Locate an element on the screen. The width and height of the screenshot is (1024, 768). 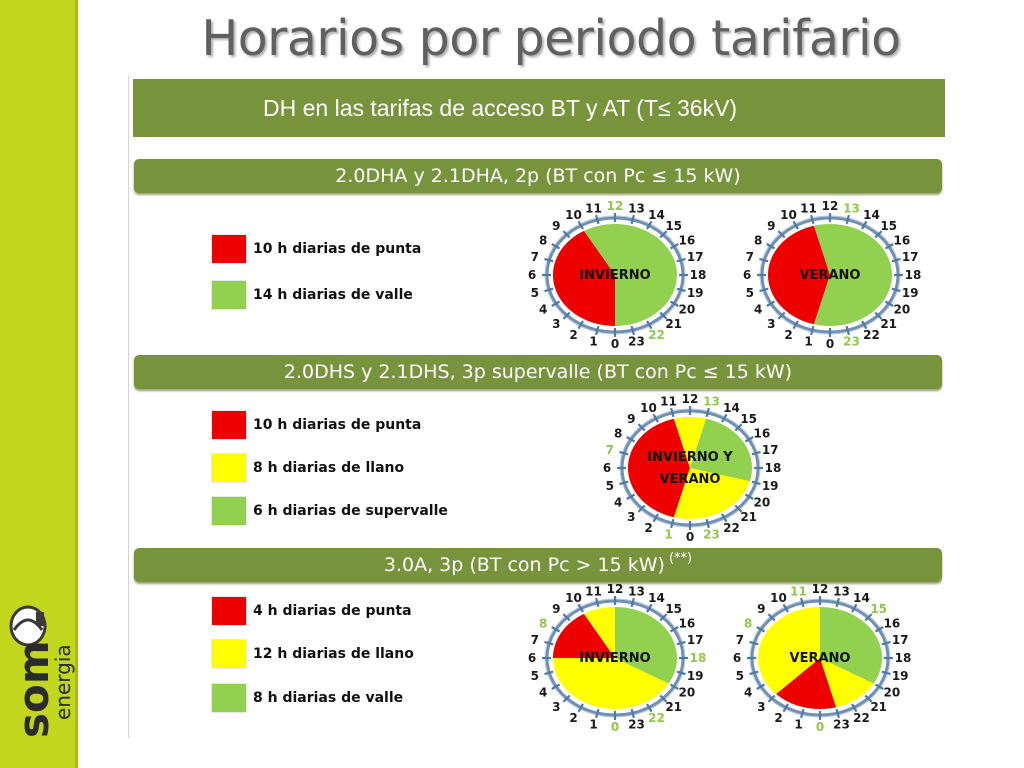
content-border is located at coordinates (128, 407).